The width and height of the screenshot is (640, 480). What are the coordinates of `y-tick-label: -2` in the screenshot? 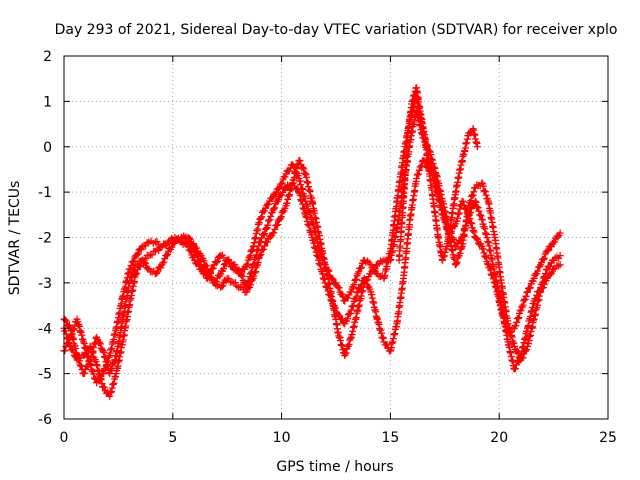 It's located at (45, 239).